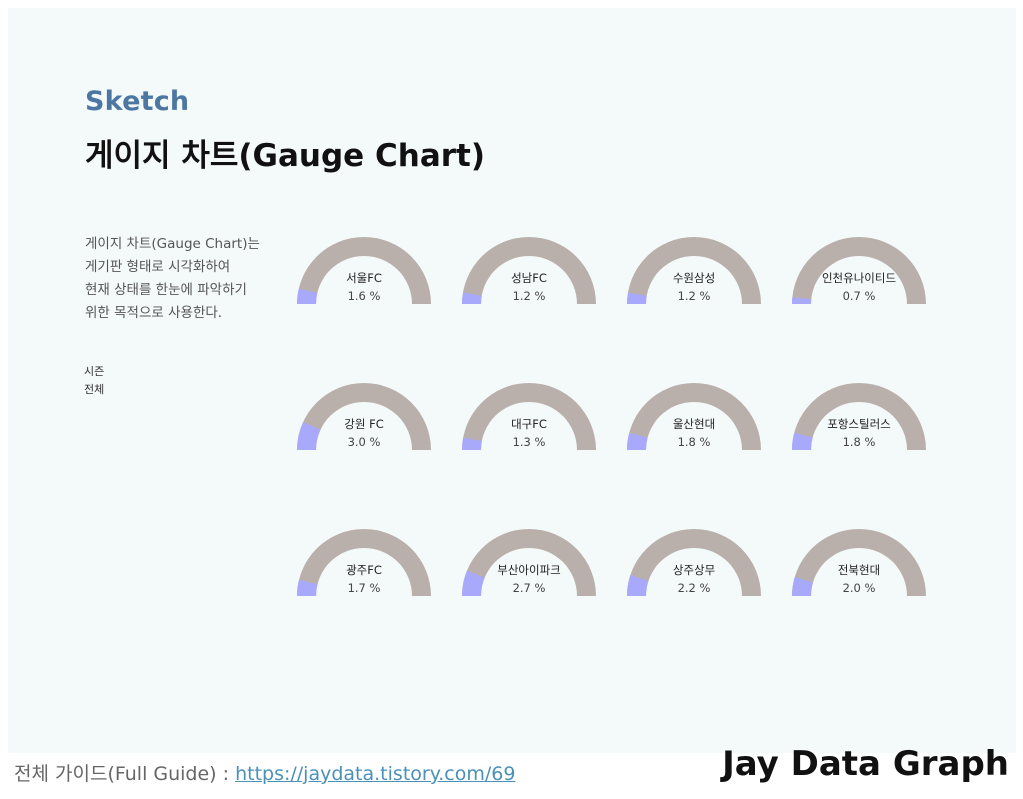  What do you see at coordinates (859, 296) in the screenshot?
I see `gauge-value-label: 0.7 %` at bounding box center [859, 296].